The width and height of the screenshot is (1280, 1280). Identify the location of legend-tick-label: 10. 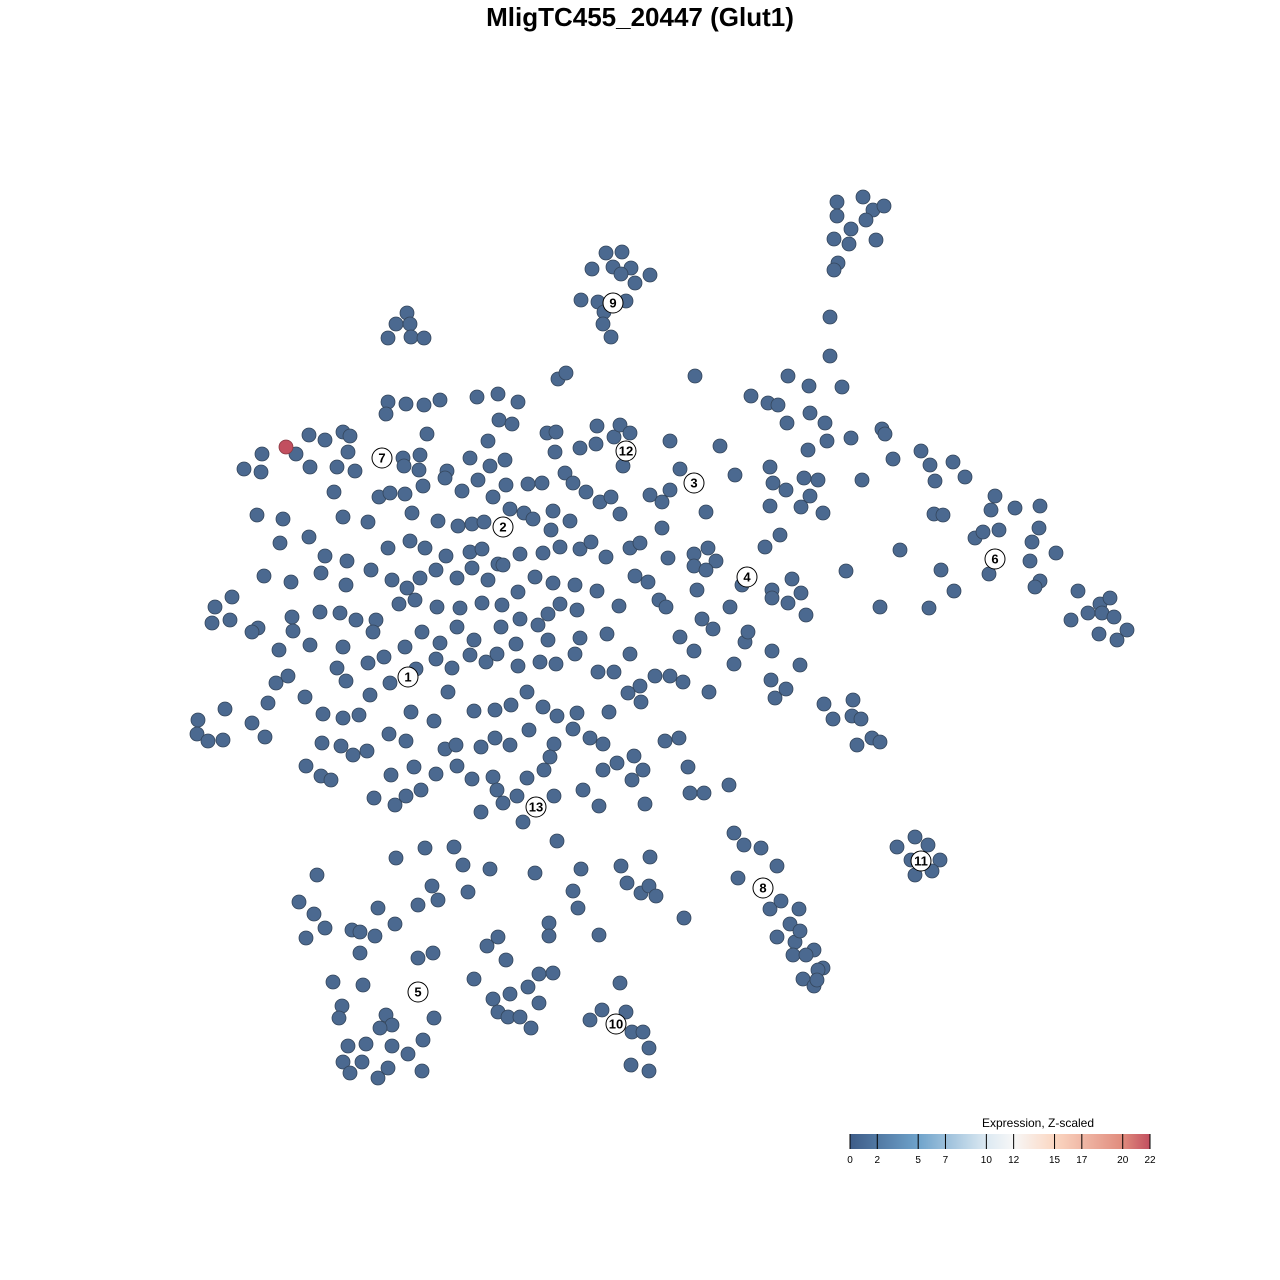
(987, 1160).